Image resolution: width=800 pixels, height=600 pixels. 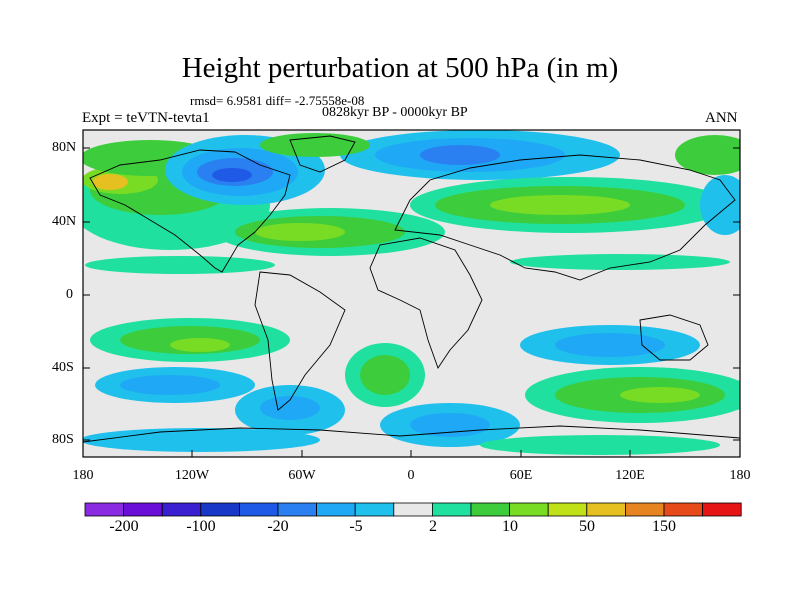 What do you see at coordinates (740, 475) in the screenshot?
I see `lon-label-180e: 180` at bounding box center [740, 475].